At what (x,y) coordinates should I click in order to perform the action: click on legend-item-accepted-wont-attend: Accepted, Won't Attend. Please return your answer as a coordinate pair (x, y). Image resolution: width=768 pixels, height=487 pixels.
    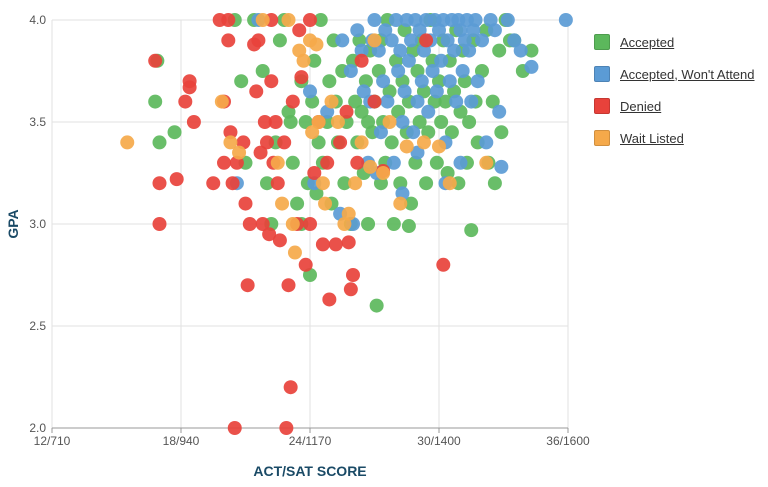
    Looking at the image, I should click on (674, 74).